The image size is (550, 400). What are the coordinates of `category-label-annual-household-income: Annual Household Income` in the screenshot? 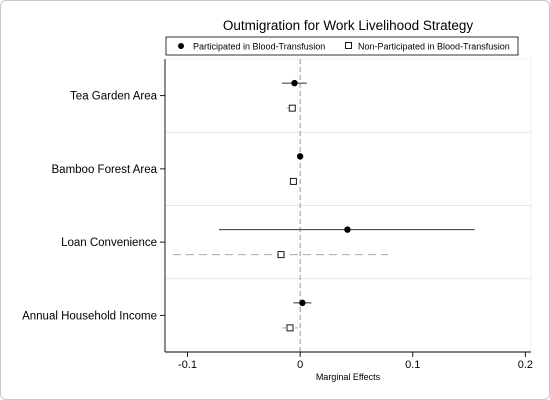 It's located at (89, 316).